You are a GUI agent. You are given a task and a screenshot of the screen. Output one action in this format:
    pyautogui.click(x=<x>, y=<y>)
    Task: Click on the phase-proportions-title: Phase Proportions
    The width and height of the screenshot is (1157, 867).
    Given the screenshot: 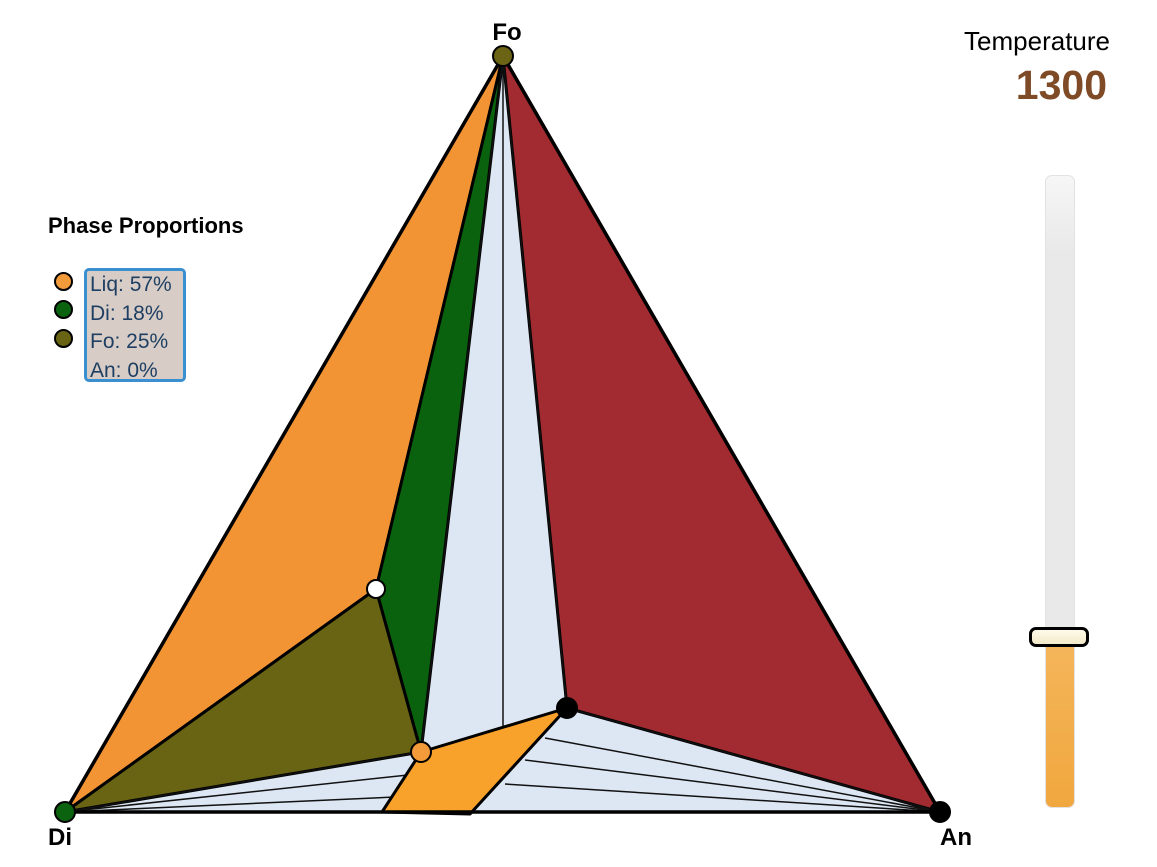 What is the action you would take?
    pyautogui.click(x=146, y=225)
    